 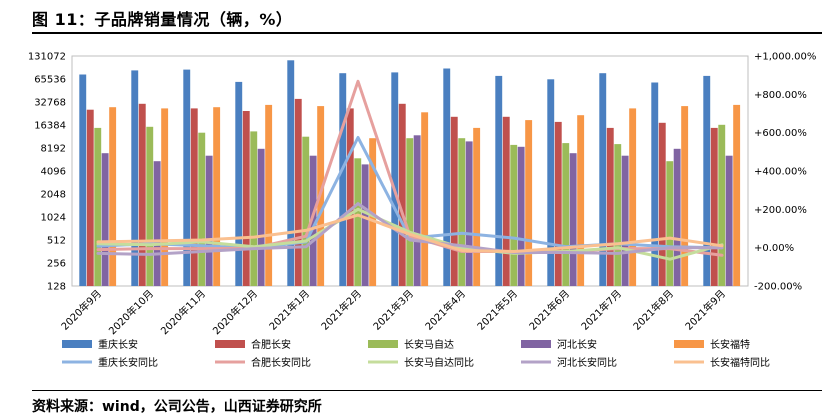 What do you see at coordinates (780, 133) in the screenshot?
I see `y-right-tick: +600.00%` at bounding box center [780, 133].